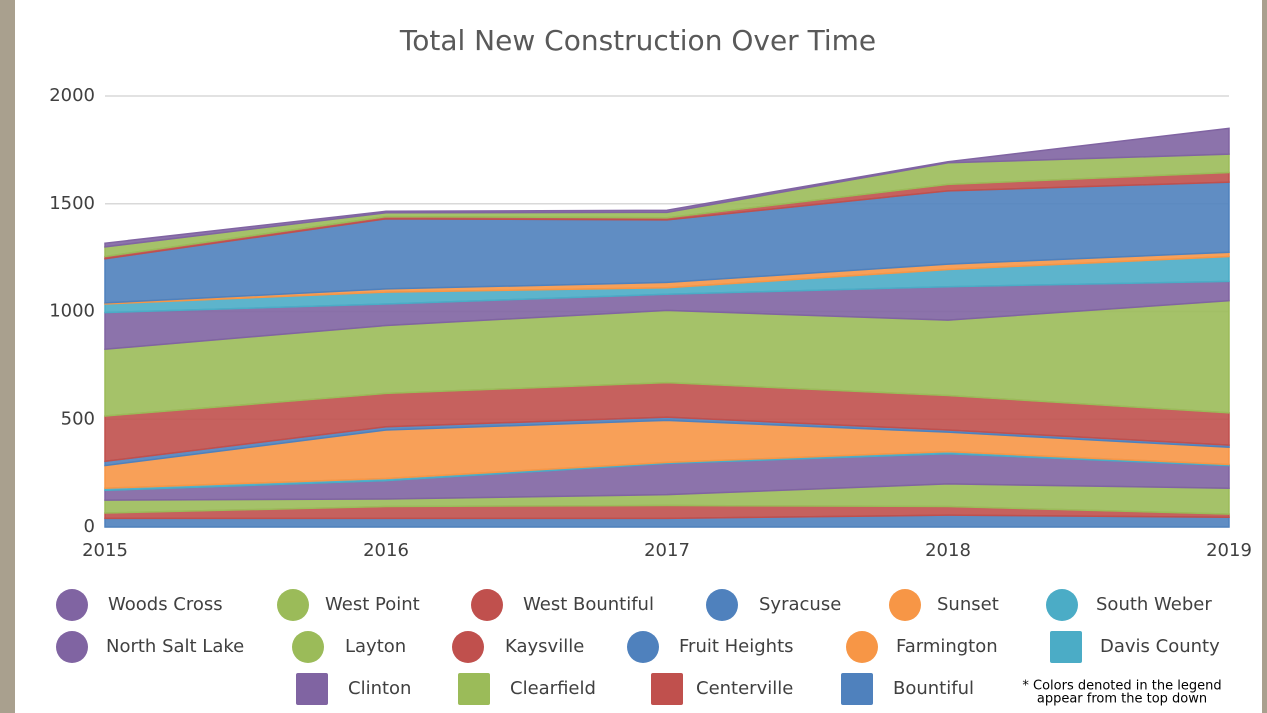  Describe the element at coordinates (372, 604) in the screenshot. I see `legend-label: West Point` at that location.